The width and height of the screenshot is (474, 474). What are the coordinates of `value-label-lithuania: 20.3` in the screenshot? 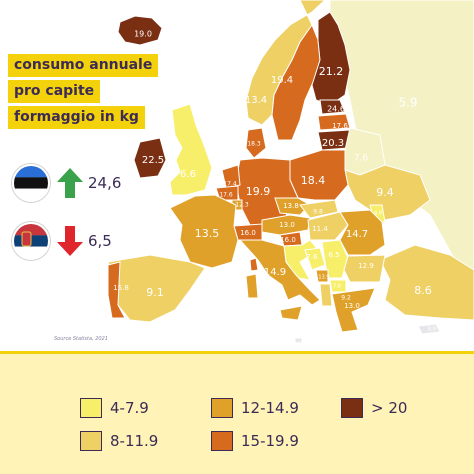 It's located at (333, 143).